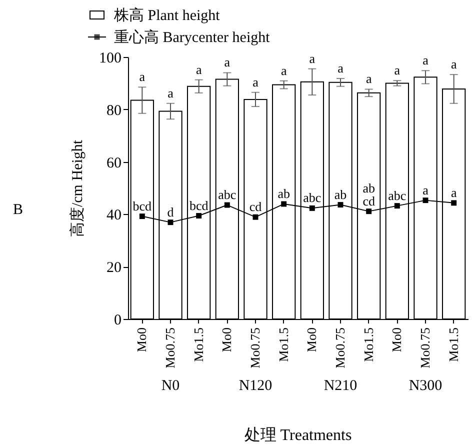  Describe the element at coordinates (110, 58) in the screenshot. I see `y-tick-label: 100` at that location.